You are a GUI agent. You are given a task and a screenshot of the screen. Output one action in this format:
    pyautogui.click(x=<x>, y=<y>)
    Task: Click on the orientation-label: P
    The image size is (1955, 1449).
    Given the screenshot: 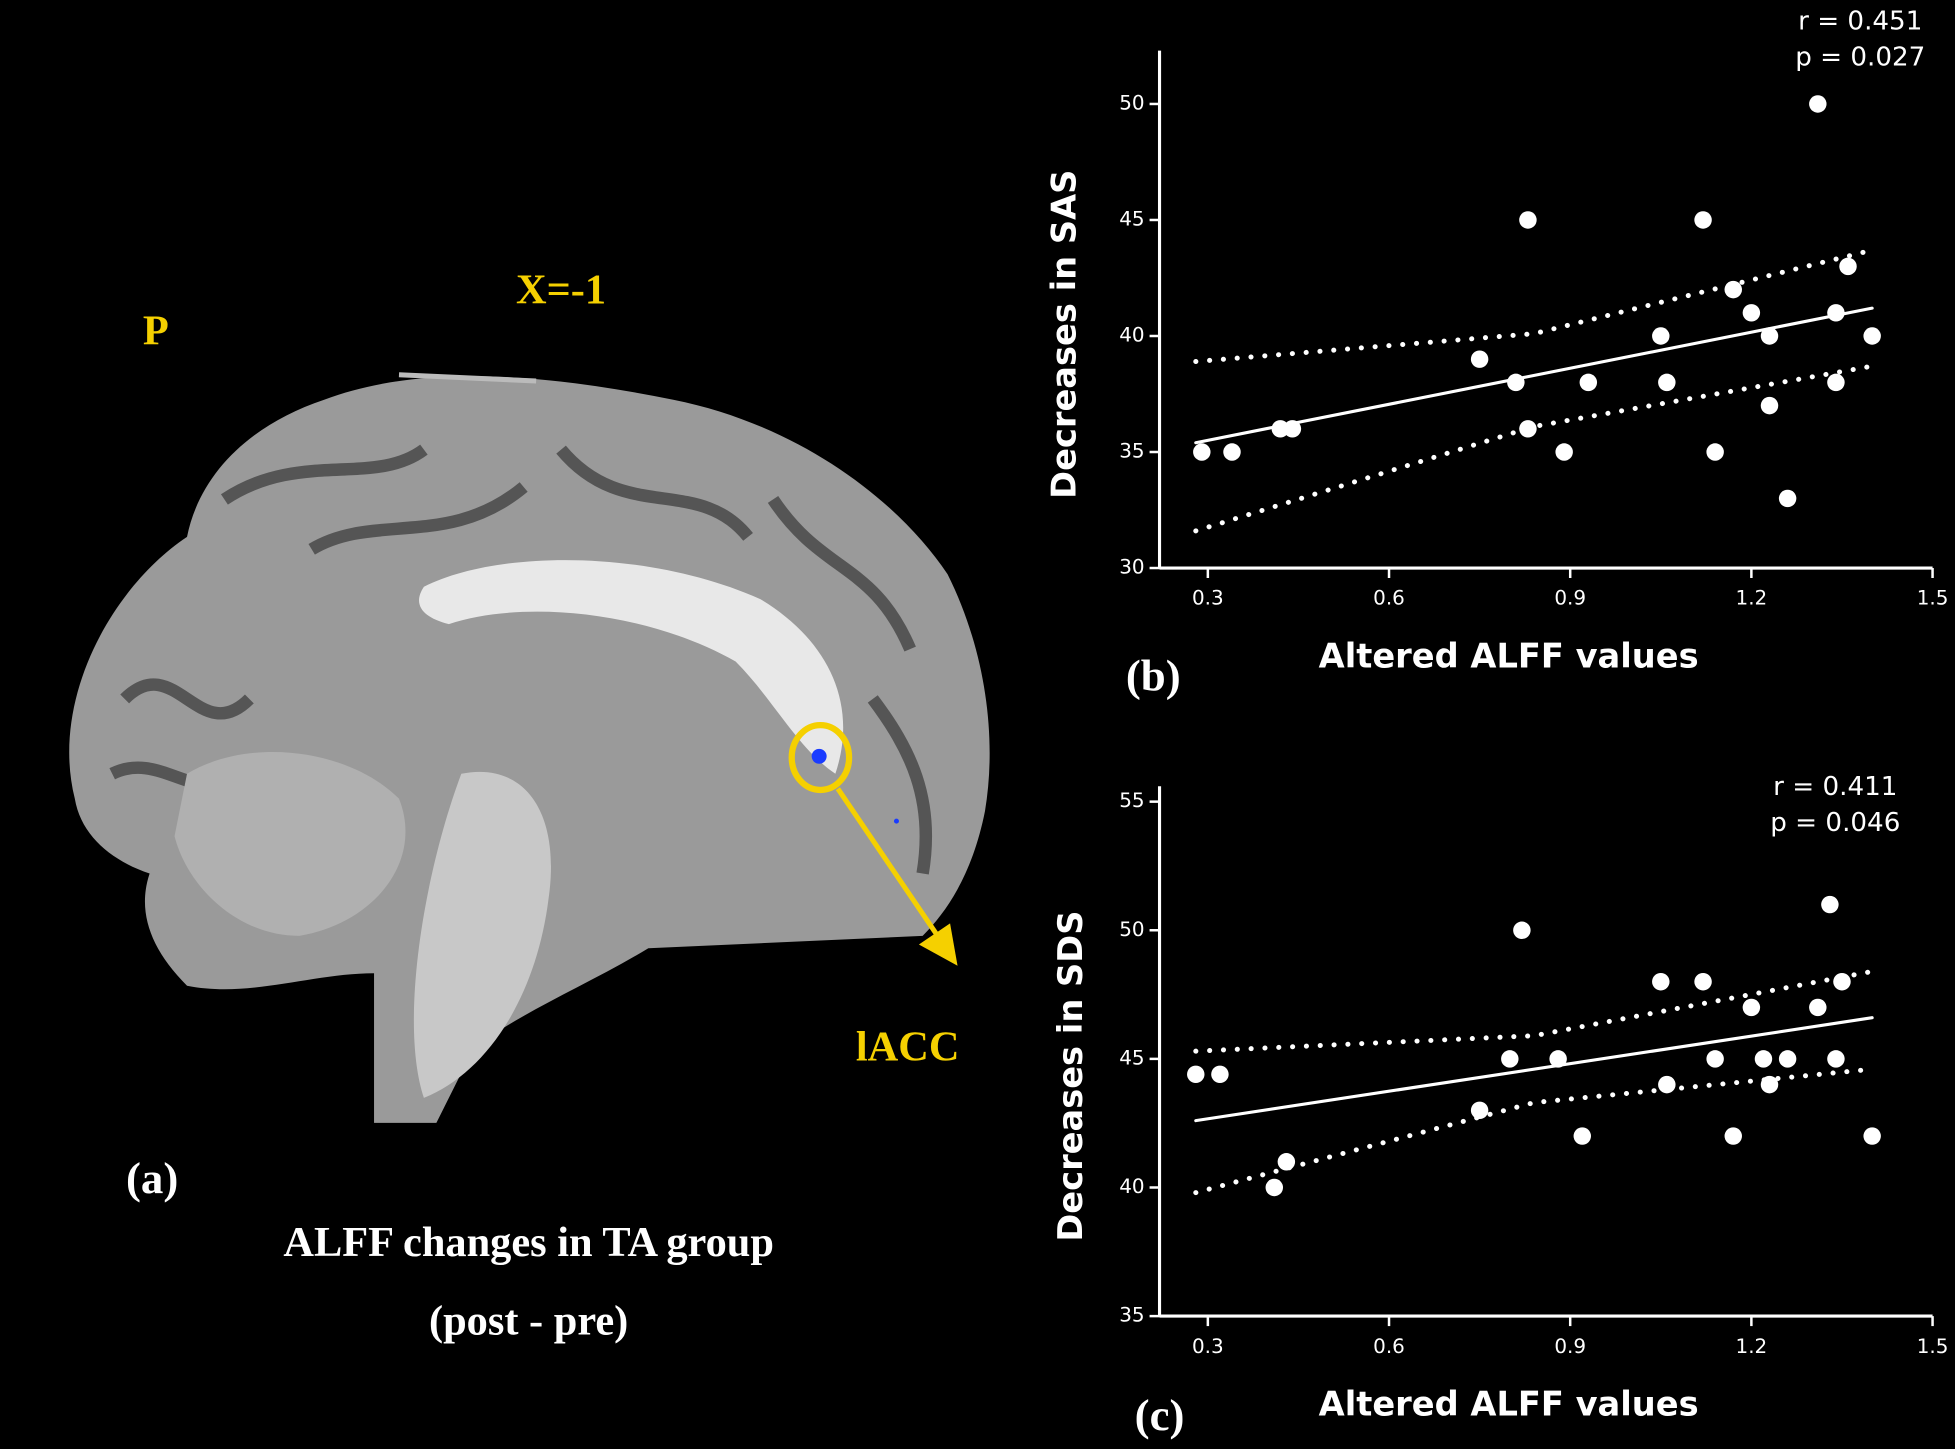 What is the action you would take?
    pyautogui.click(x=156, y=331)
    